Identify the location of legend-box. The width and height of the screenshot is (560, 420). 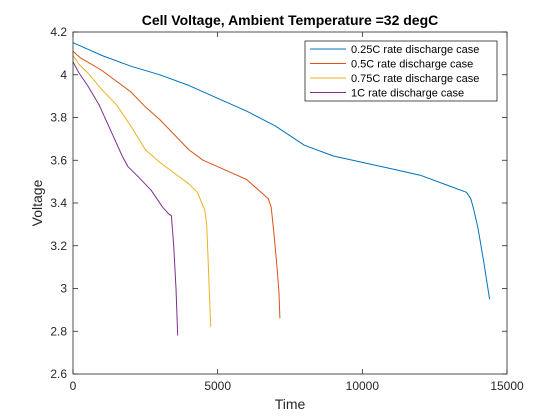
(401, 71).